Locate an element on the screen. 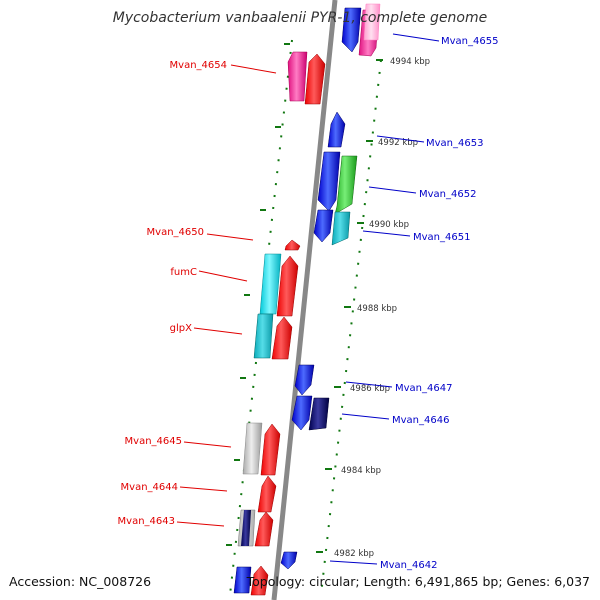 The width and height of the screenshot is (600, 600). gene-arrow-mvan-4651-b is located at coordinates (341, 228).